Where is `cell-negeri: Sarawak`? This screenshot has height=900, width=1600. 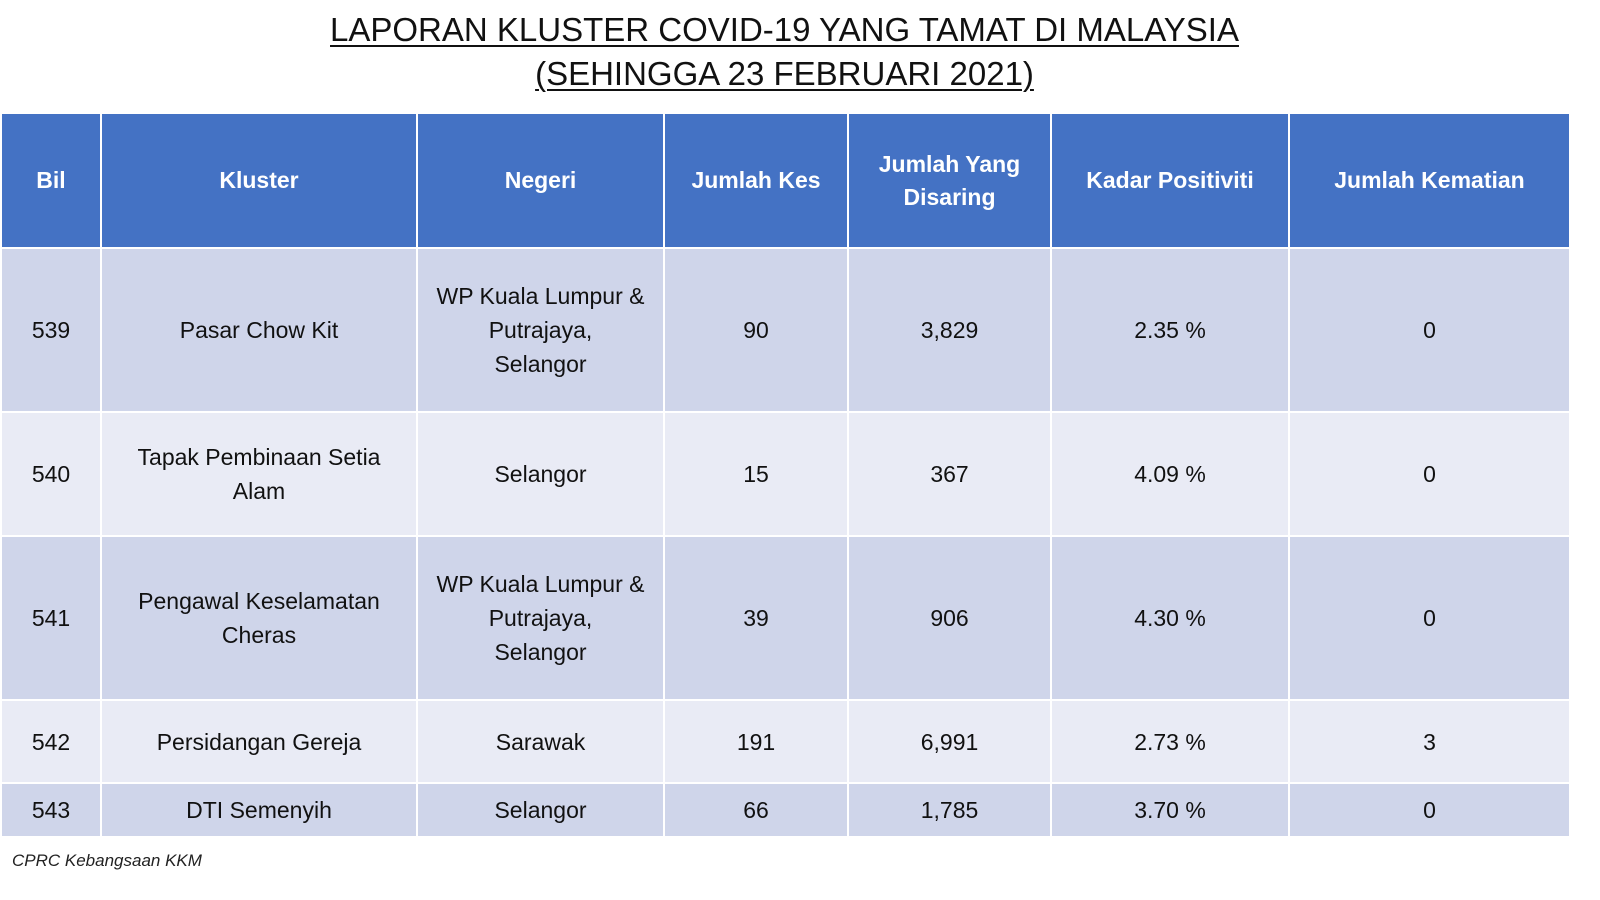
cell-negeri: Sarawak is located at coordinates (540, 741).